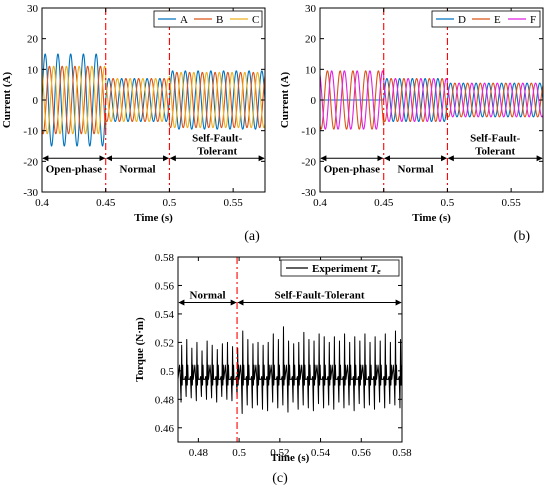 The width and height of the screenshot is (550, 488). I want to click on a-xtick-label: 0.45, so click(106, 203).